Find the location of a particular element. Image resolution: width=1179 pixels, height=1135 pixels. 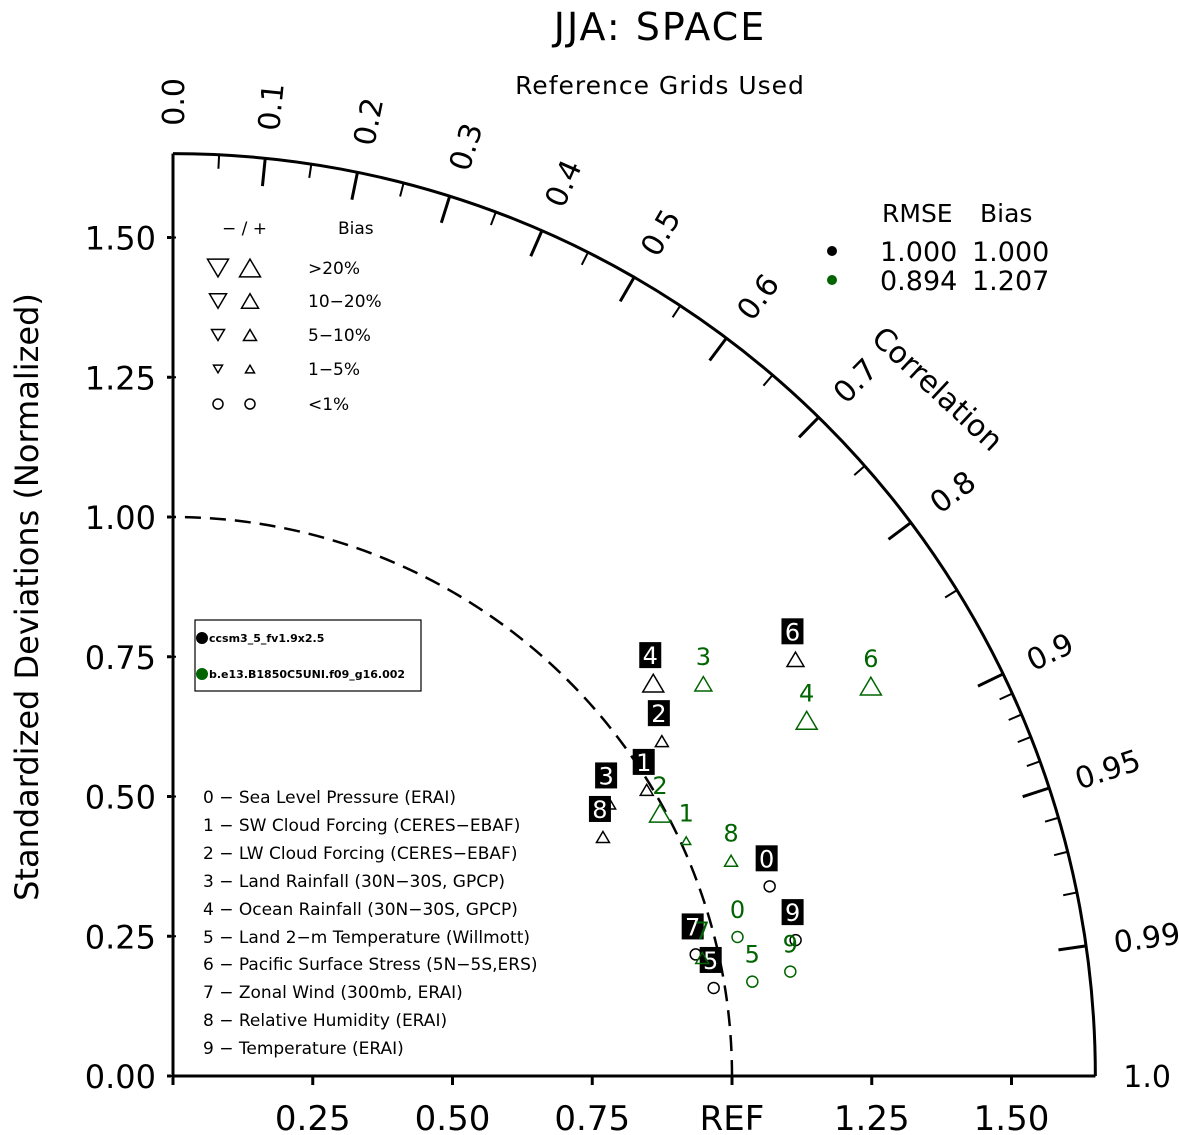

variable-list-item: 2 − LW Cloud Forcing (CERES−EBAF) is located at coordinates (360, 854).